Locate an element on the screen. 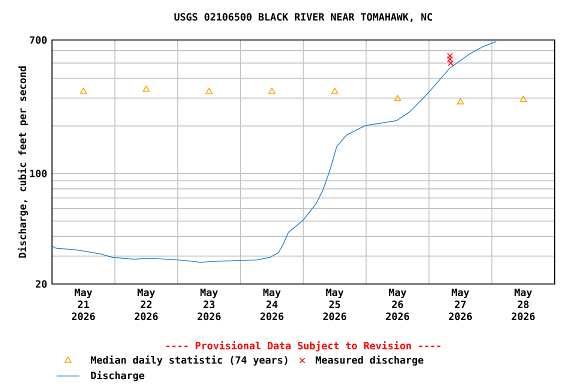 Image resolution: width=576 pixels, height=384 pixels. x-tick-label: May 21 2026 is located at coordinates (83, 304).